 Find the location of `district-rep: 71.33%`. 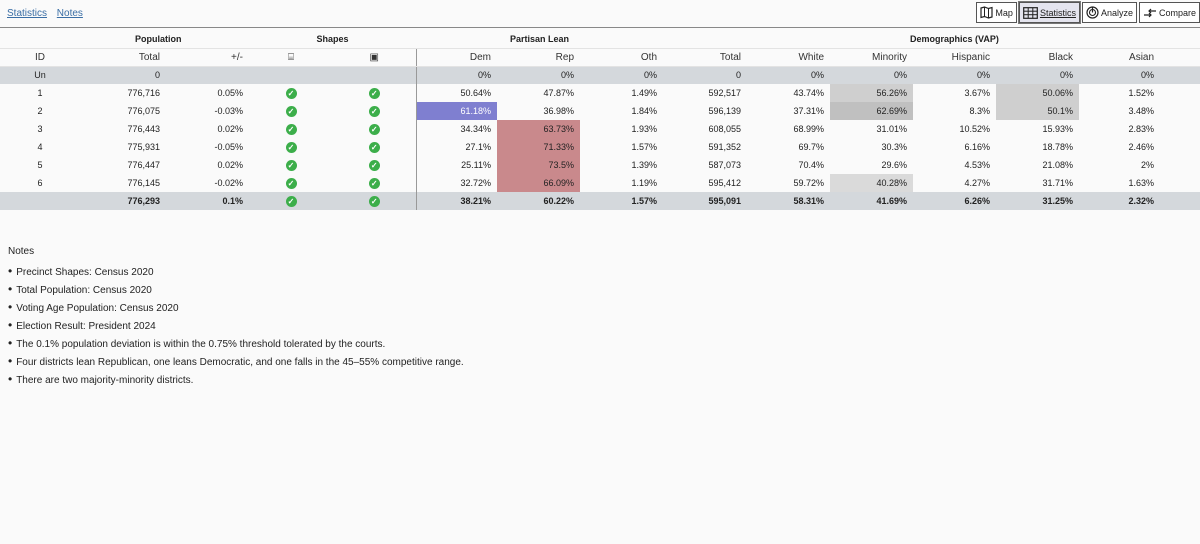

district-rep: 71.33% is located at coordinates (539, 147).